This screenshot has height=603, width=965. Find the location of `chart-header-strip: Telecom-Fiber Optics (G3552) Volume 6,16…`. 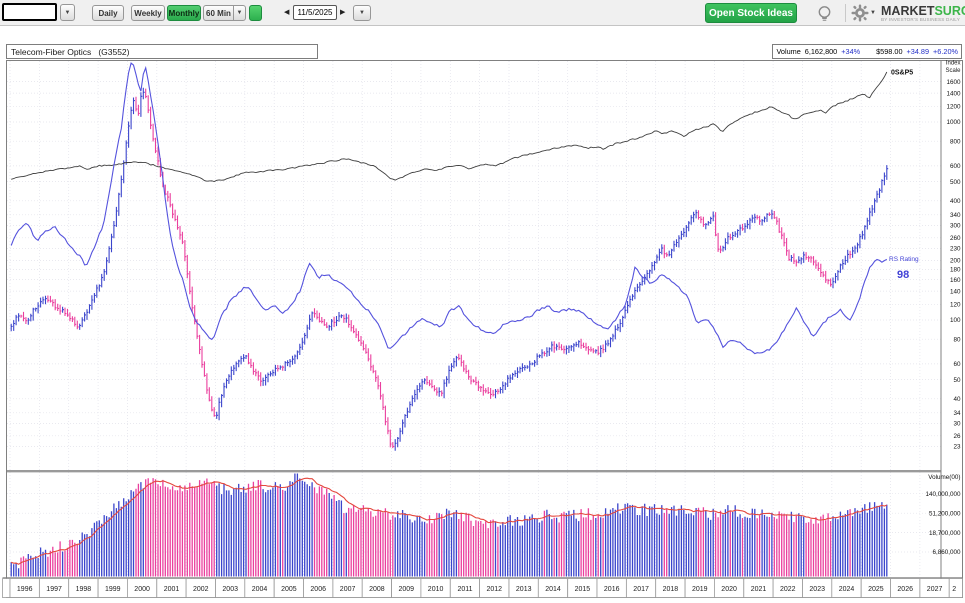

chart-header-strip: Telecom-Fiber Optics (G3552) Volume 6,16… is located at coordinates (482, 52).